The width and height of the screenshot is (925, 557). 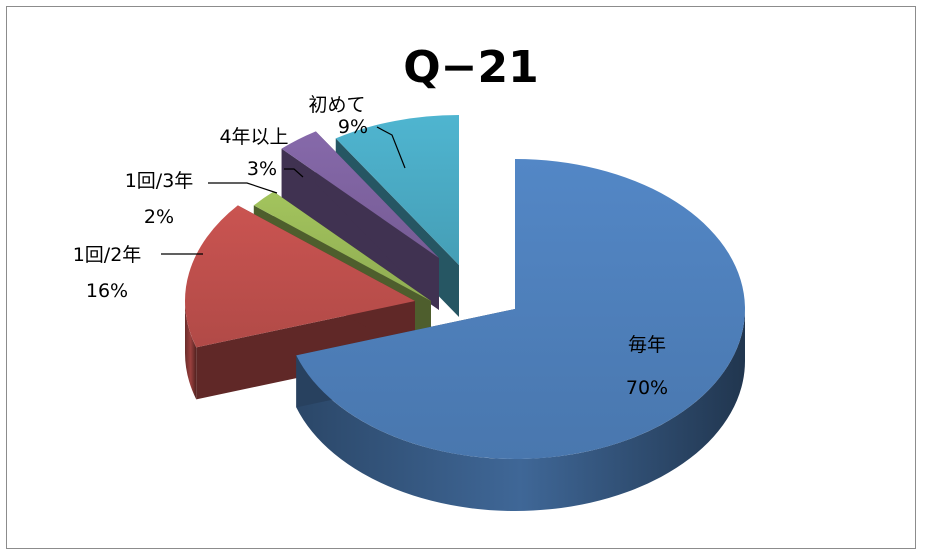 What do you see at coordinates (336, 105) in the screenshot?
I see `category-label-hajimete: 初めて` at bounding box center [336, 105].